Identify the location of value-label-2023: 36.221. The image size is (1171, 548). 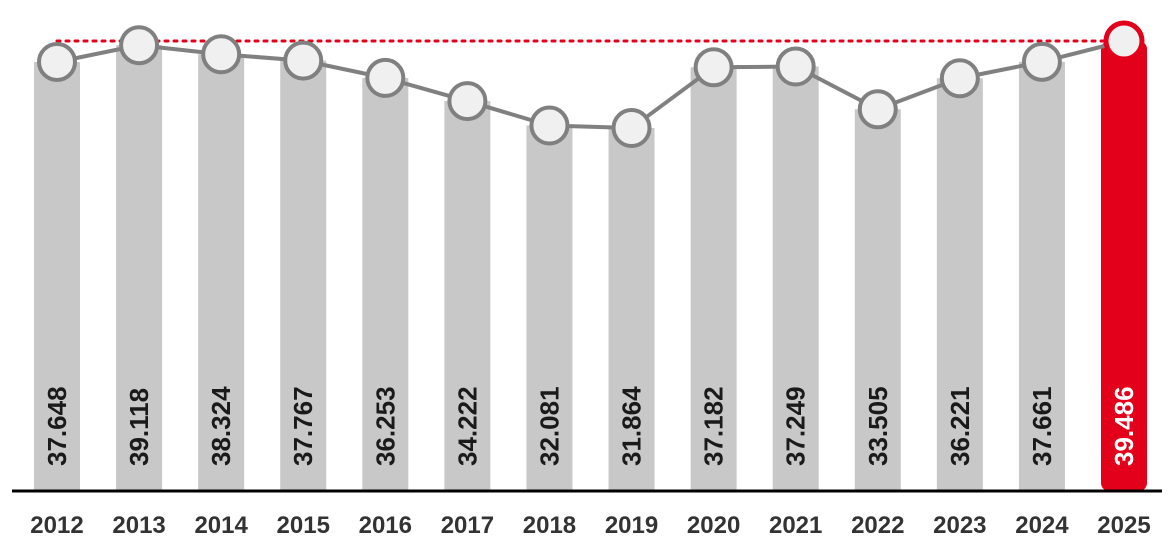
(960, 426).